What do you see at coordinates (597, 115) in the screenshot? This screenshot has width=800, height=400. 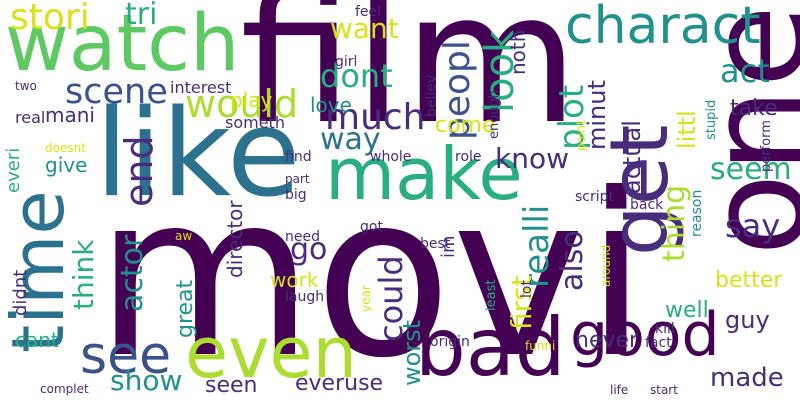 I see `cloud-word: minut` at bounding box center [597, 115].